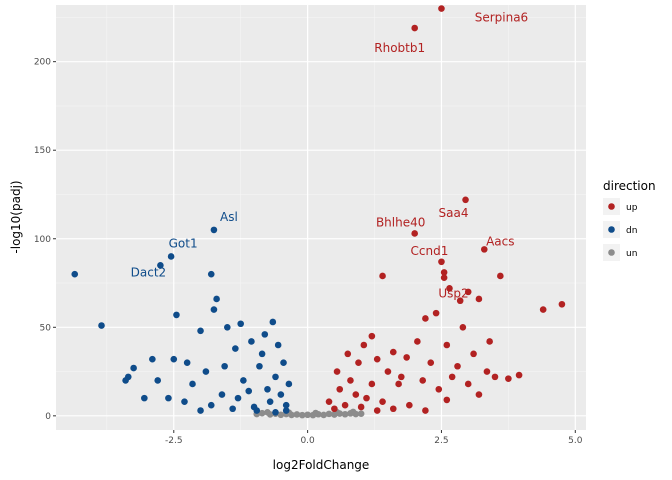 The width and height of the screenshot is (672, 480). I want to click on gene-label: Ccnd1, so click(430, 251).